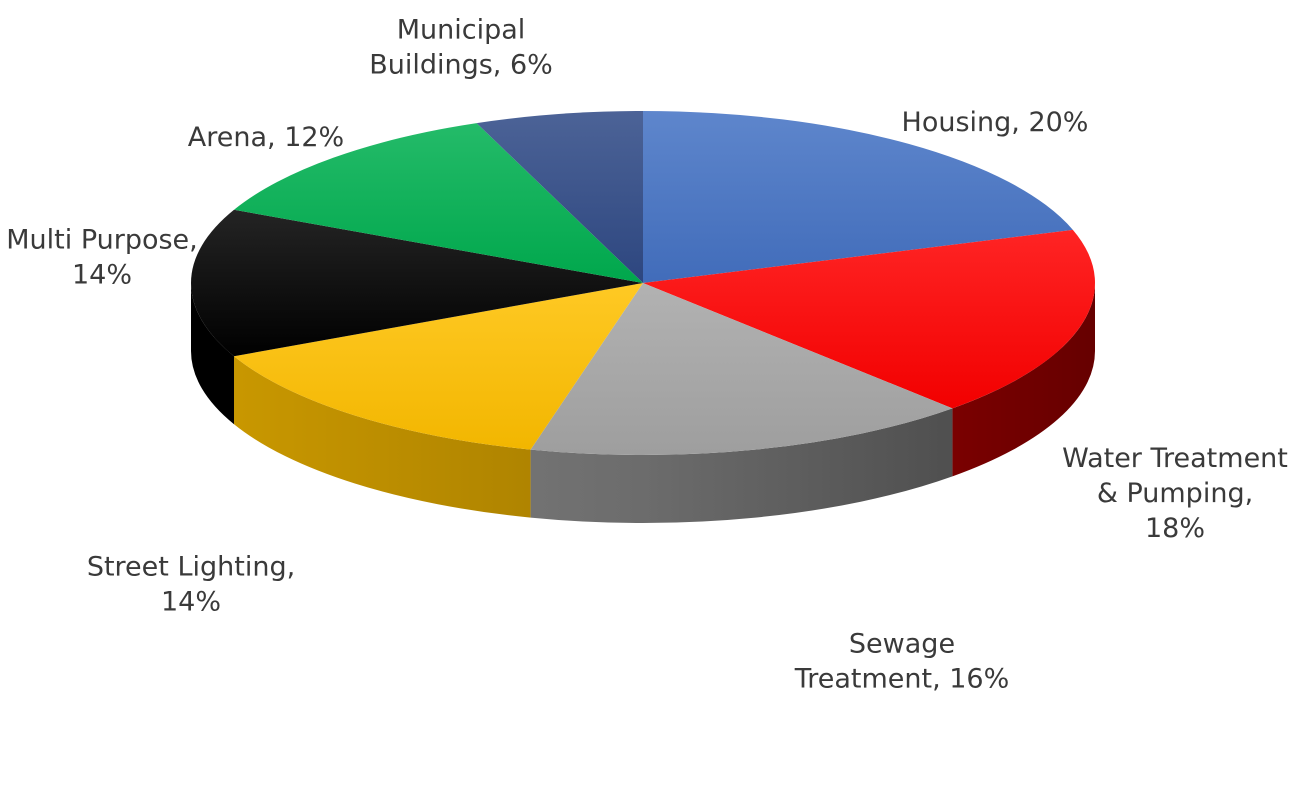  I want to click on pie-slice-water-treatment-pumping, so click(869, 319).